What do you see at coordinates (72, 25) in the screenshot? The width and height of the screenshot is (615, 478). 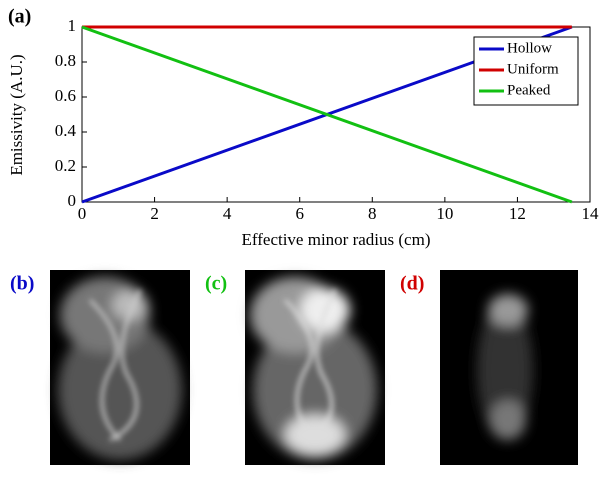 I see `y-tick-label: 1` at bounding box center [72, 25].